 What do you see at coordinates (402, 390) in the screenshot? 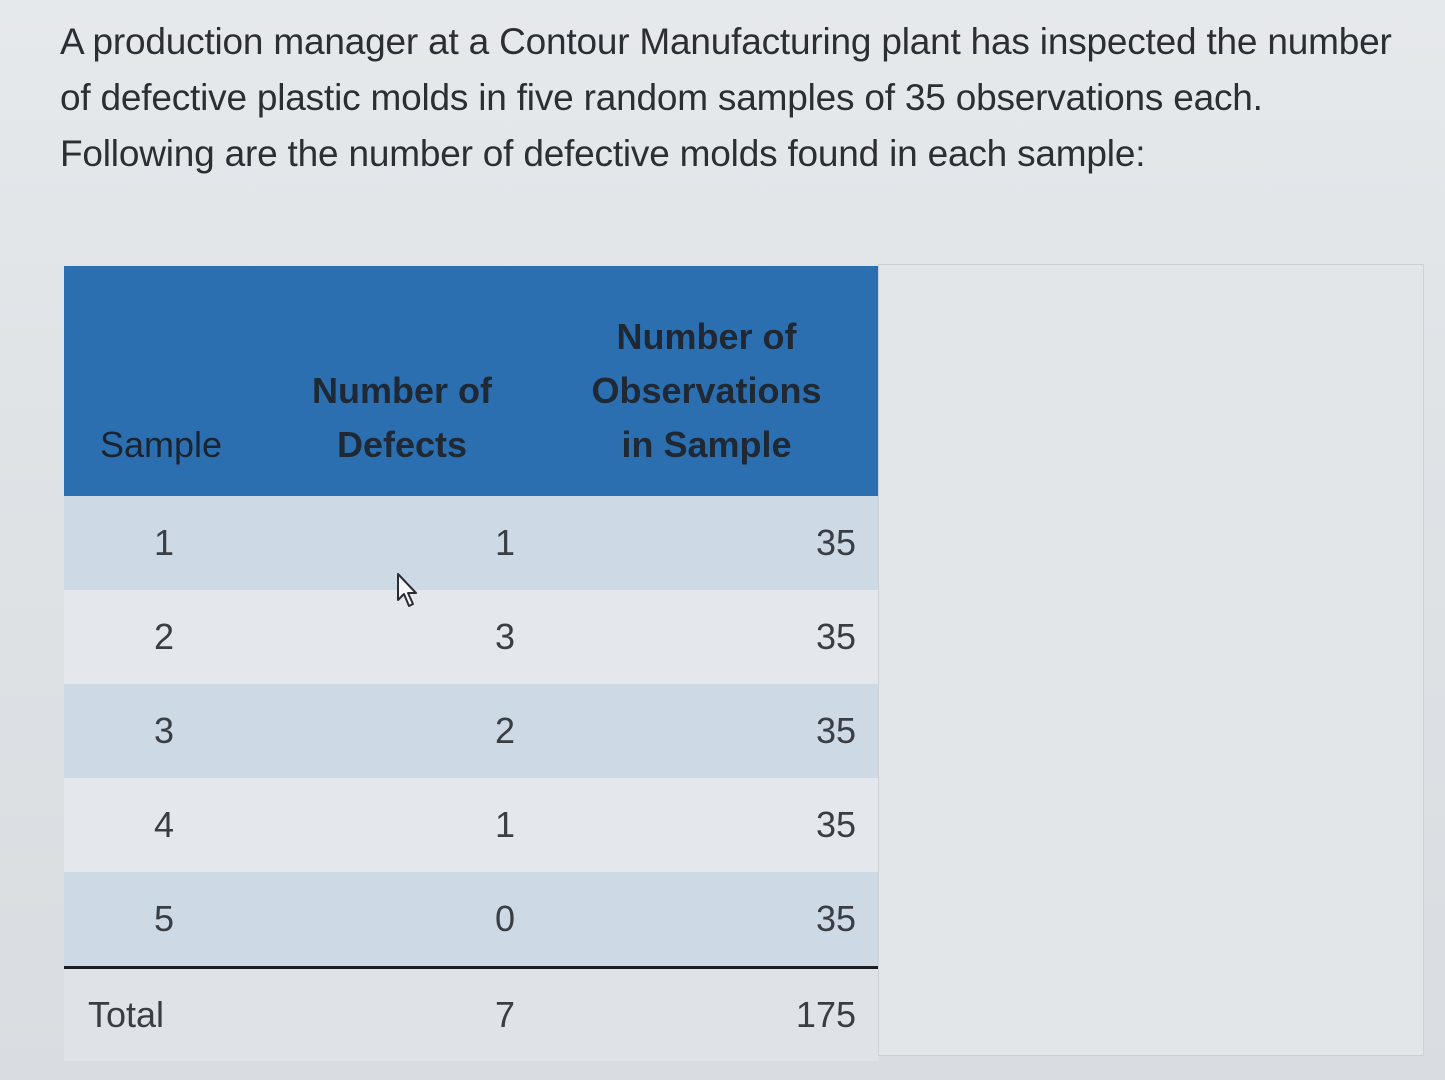
I see `header-defects-line1: Number of` at bounding box center [402, 390].